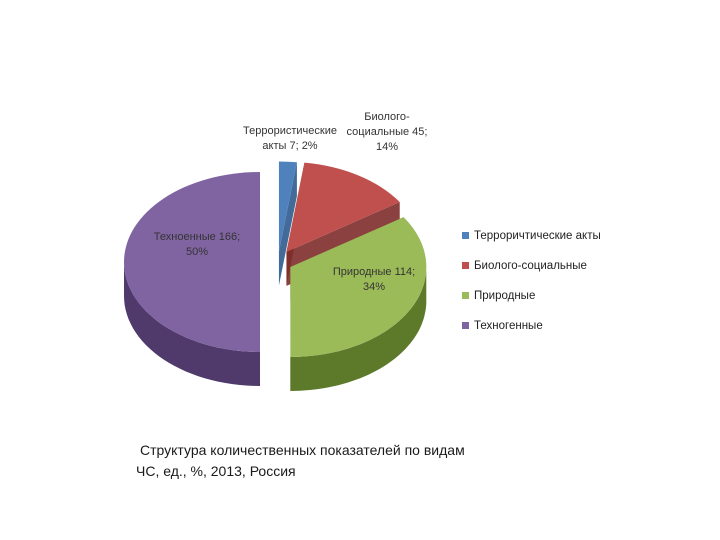 The width and height of the screenshot is (720, 540). What do you see at coordinates (358, 330) in the screenshot?
I see `pie-side-natural` at bounding box center [358, 330].